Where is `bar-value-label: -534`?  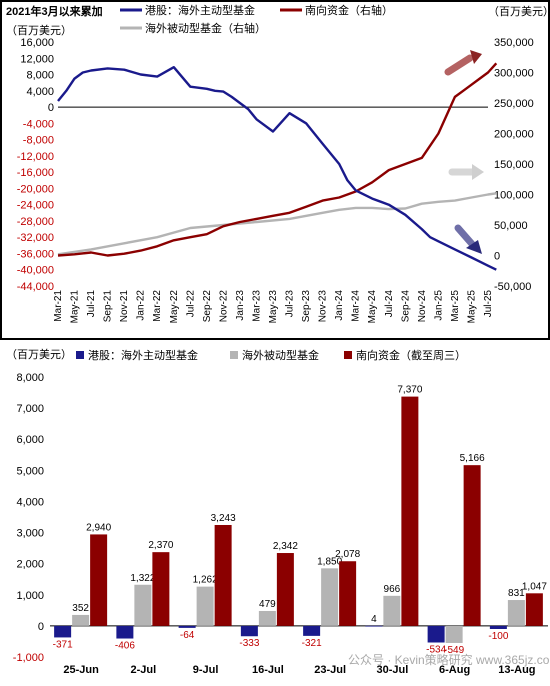 bar-value-label: -534 is located at coordinates (436, 650).